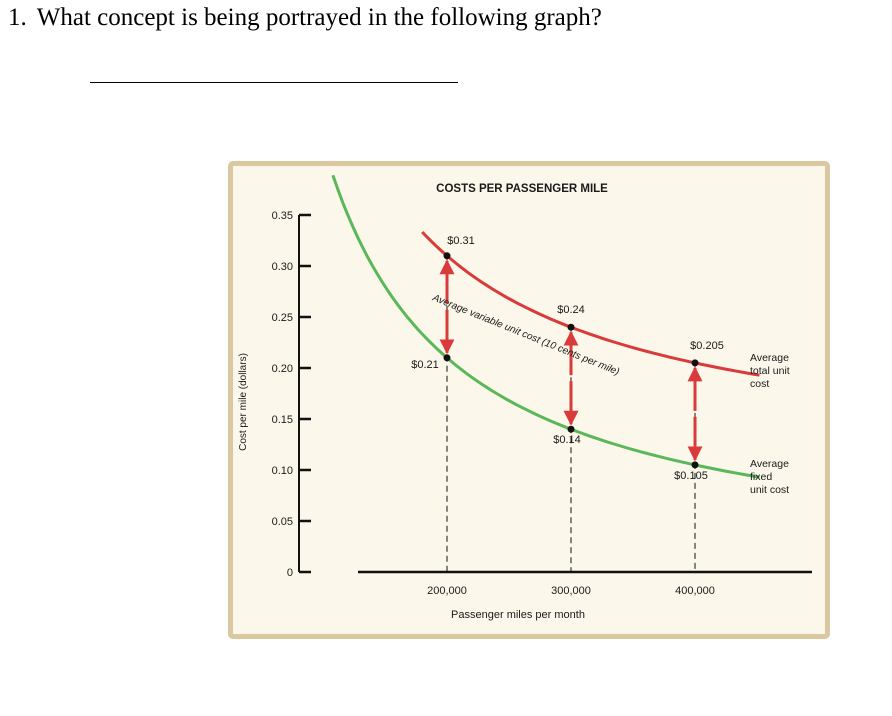 Image resolution: width=892 pixels, height=716 pixels. I want to click on total-cost-value-label: $0.205, so click(707, 346).